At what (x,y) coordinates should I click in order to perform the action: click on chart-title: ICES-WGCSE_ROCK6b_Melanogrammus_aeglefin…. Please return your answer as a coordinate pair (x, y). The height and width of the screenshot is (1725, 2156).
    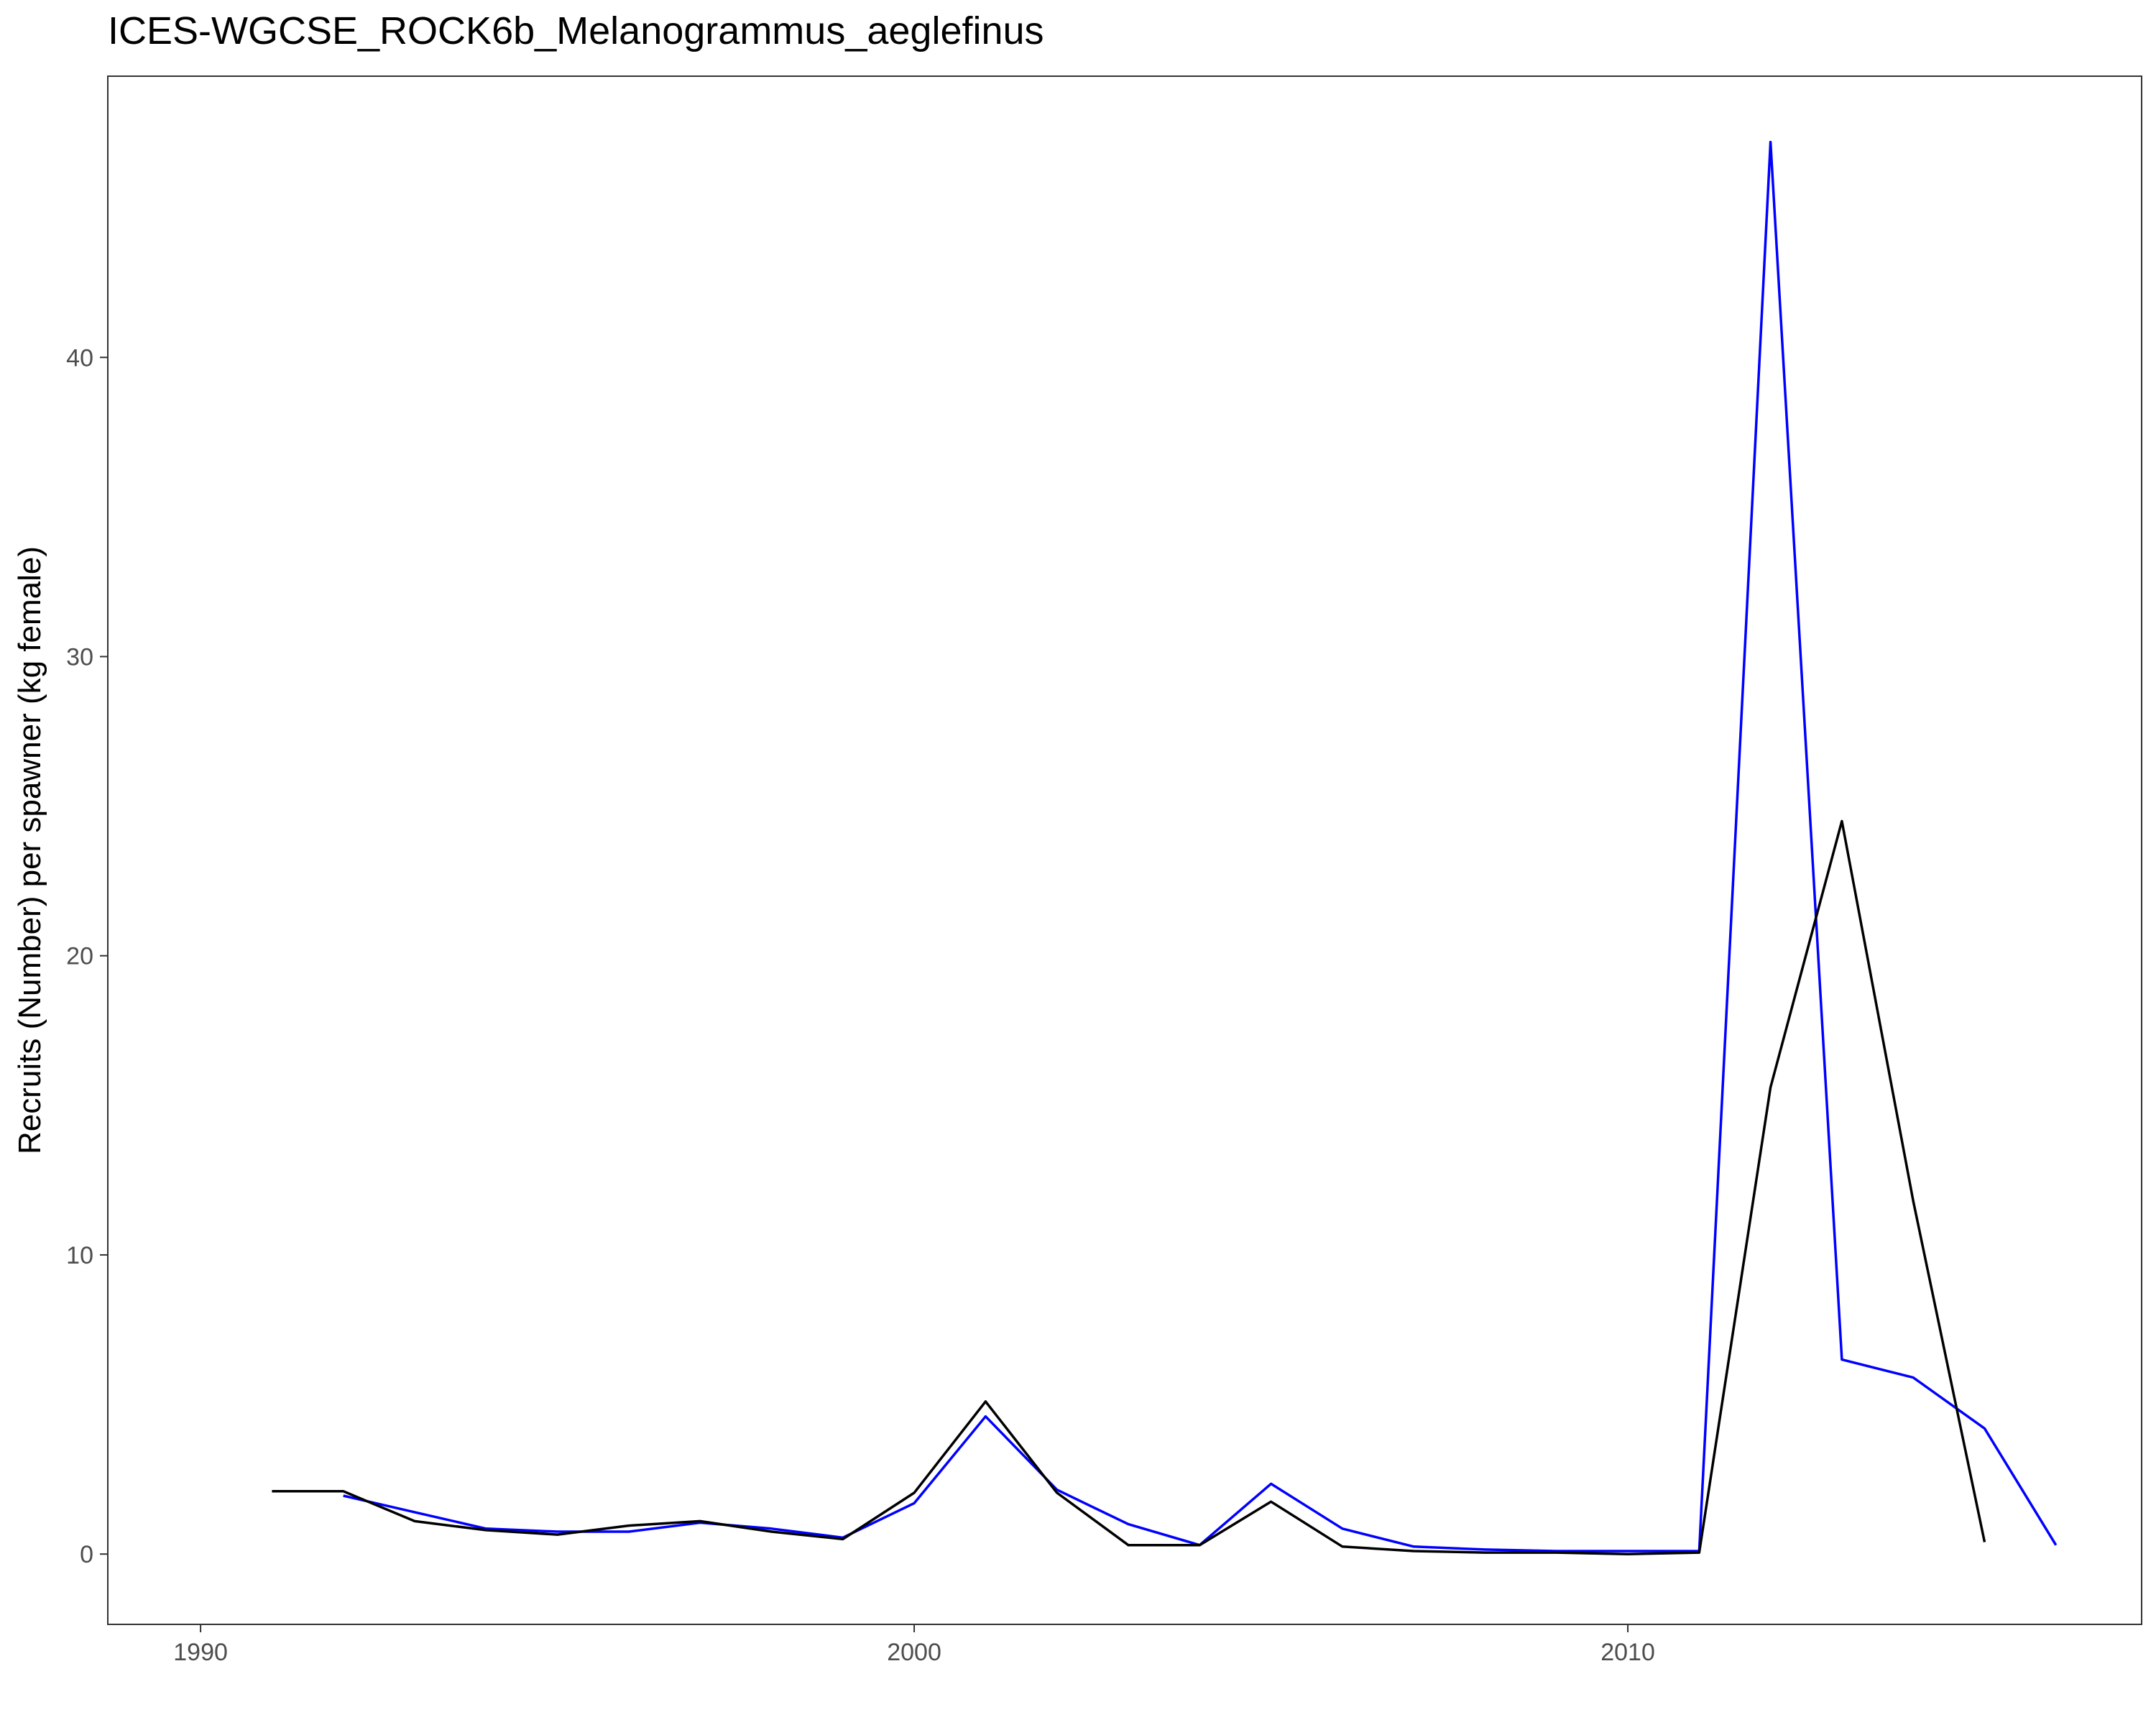
    Looking at the image, I should click on (576, 30).